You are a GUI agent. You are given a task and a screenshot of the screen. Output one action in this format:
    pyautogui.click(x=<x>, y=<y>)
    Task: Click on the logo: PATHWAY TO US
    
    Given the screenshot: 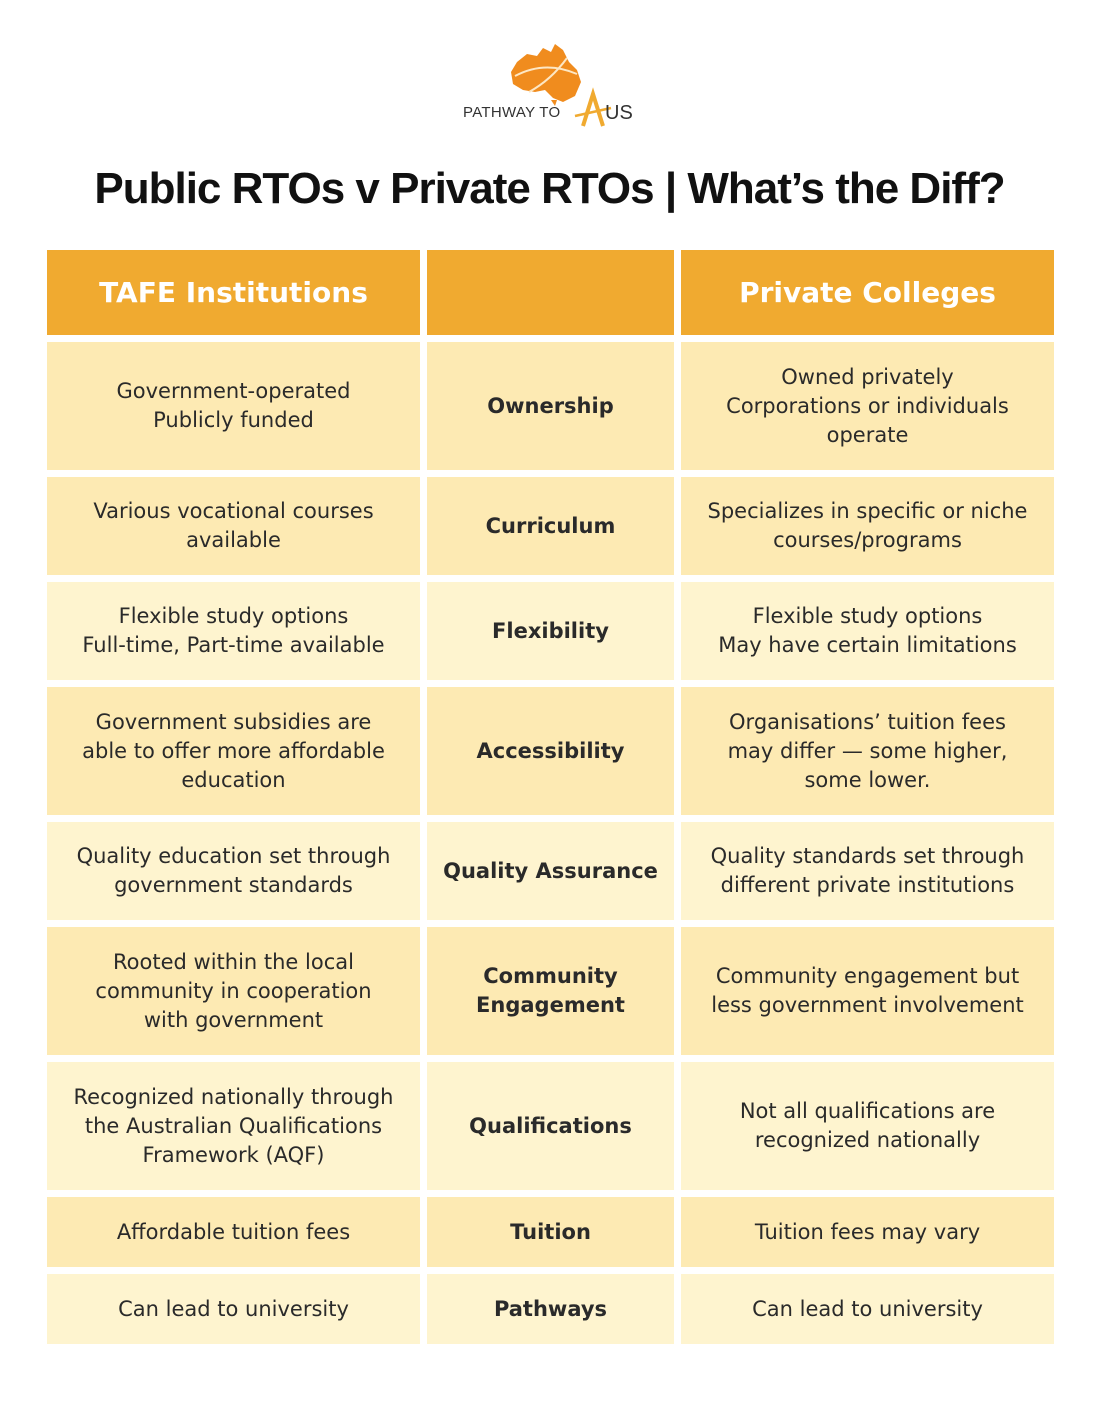 What is the action you would take?
    pyautogui.click(x=550, y=85)
    